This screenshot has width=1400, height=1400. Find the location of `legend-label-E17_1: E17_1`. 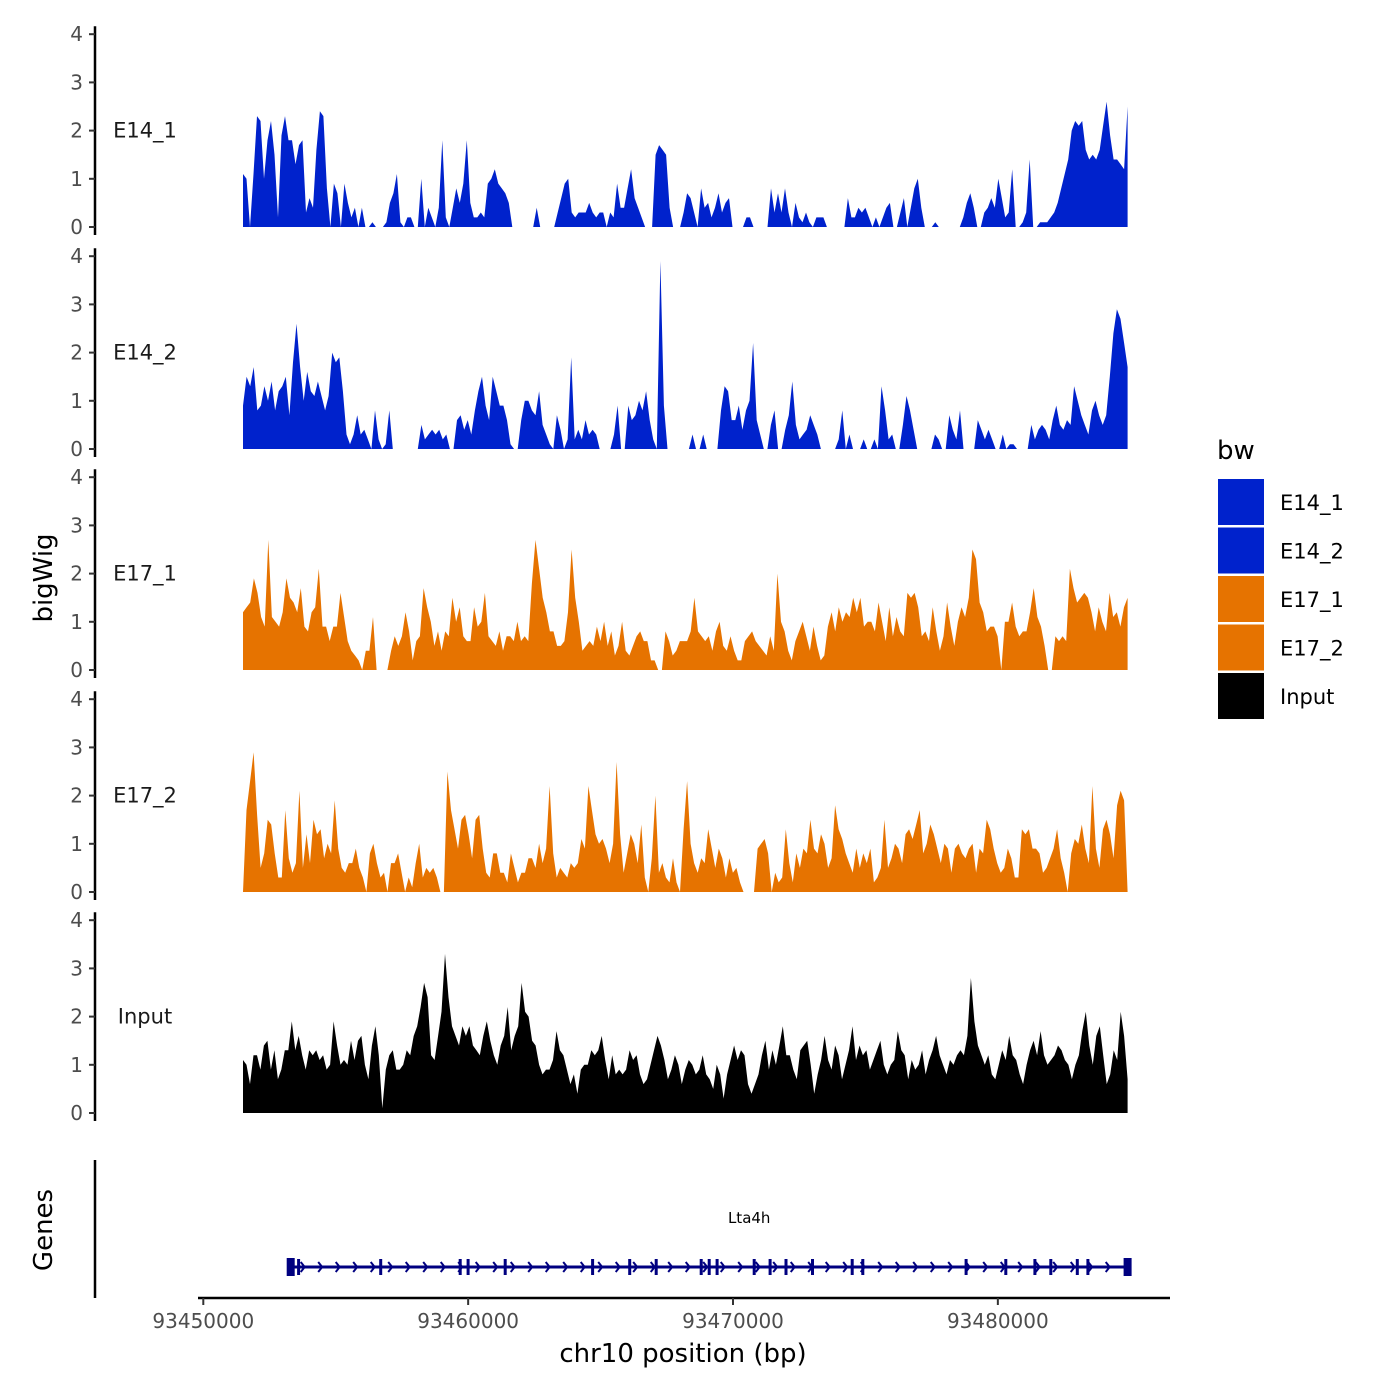

legend-label-E17_1: E17_1 is located at coordinates (1312, 600).